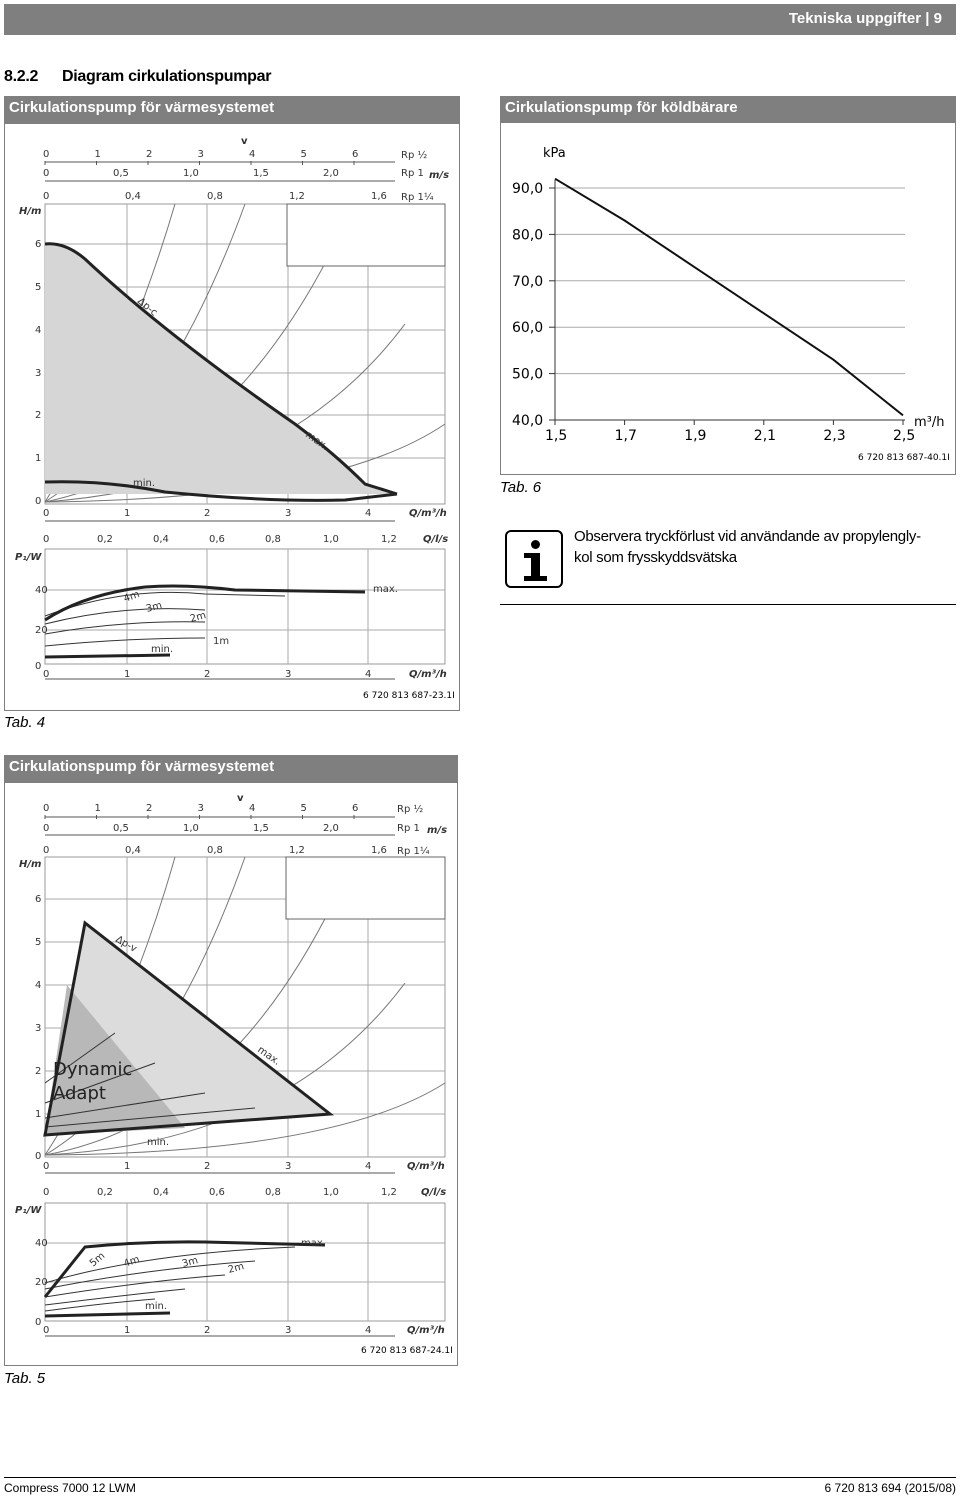 The width and height of the screenshot is (960, 1500). I want to click on y-tick-label: 70,0, so click(527, 282).